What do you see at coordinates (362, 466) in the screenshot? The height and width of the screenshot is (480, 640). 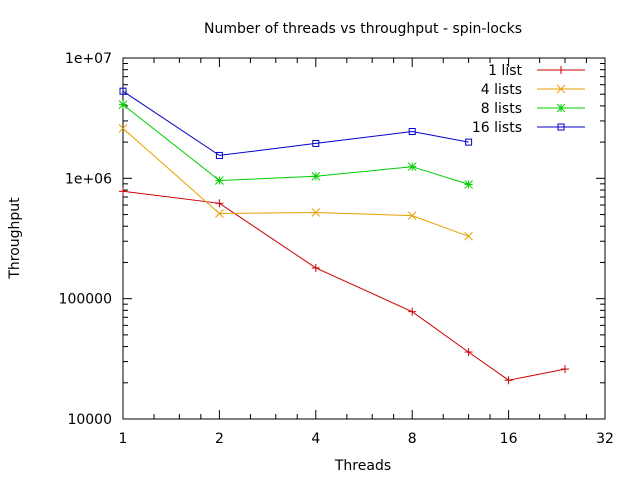 I see `x-axis-label: Threads` at bounding box center [362, 466].